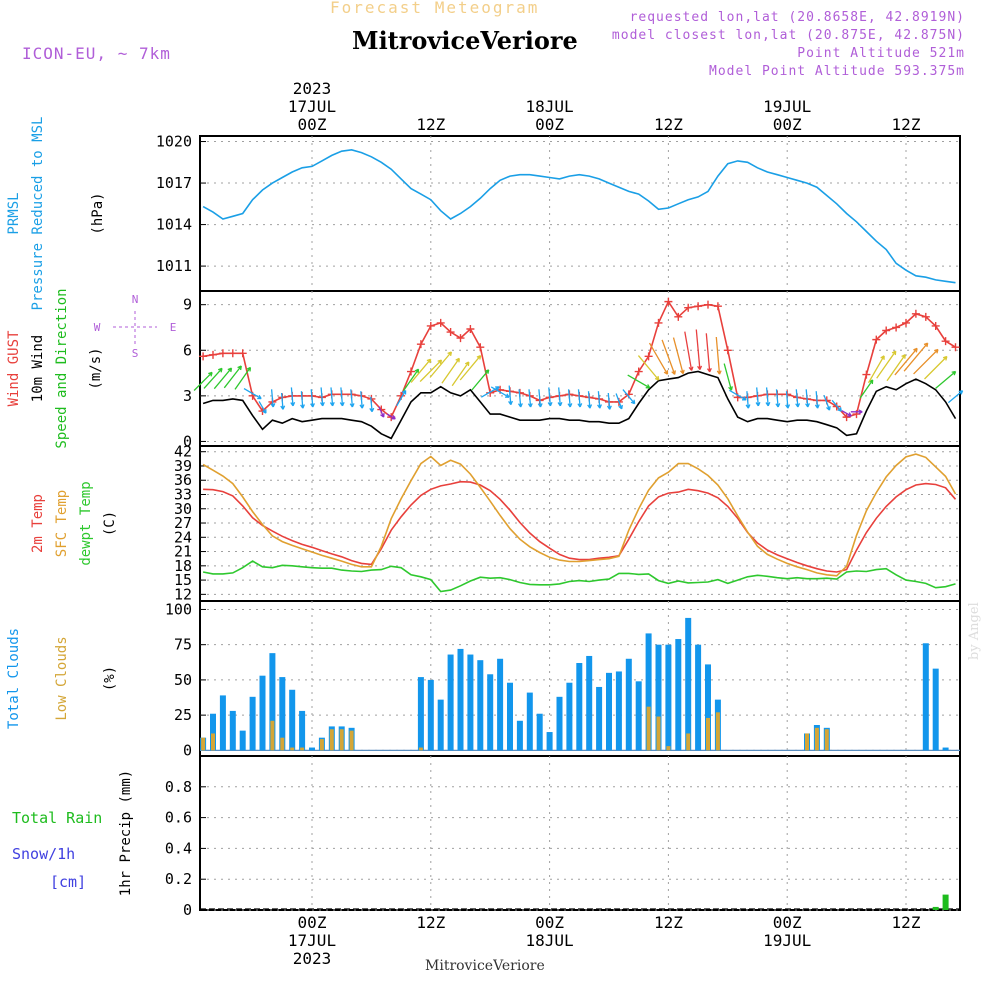 This screenshot has height=1000, width=1000. Describe the element at coordinates (43, 854) in the screenshot. I see `precip-legend-item: Snow/1h` at that location.